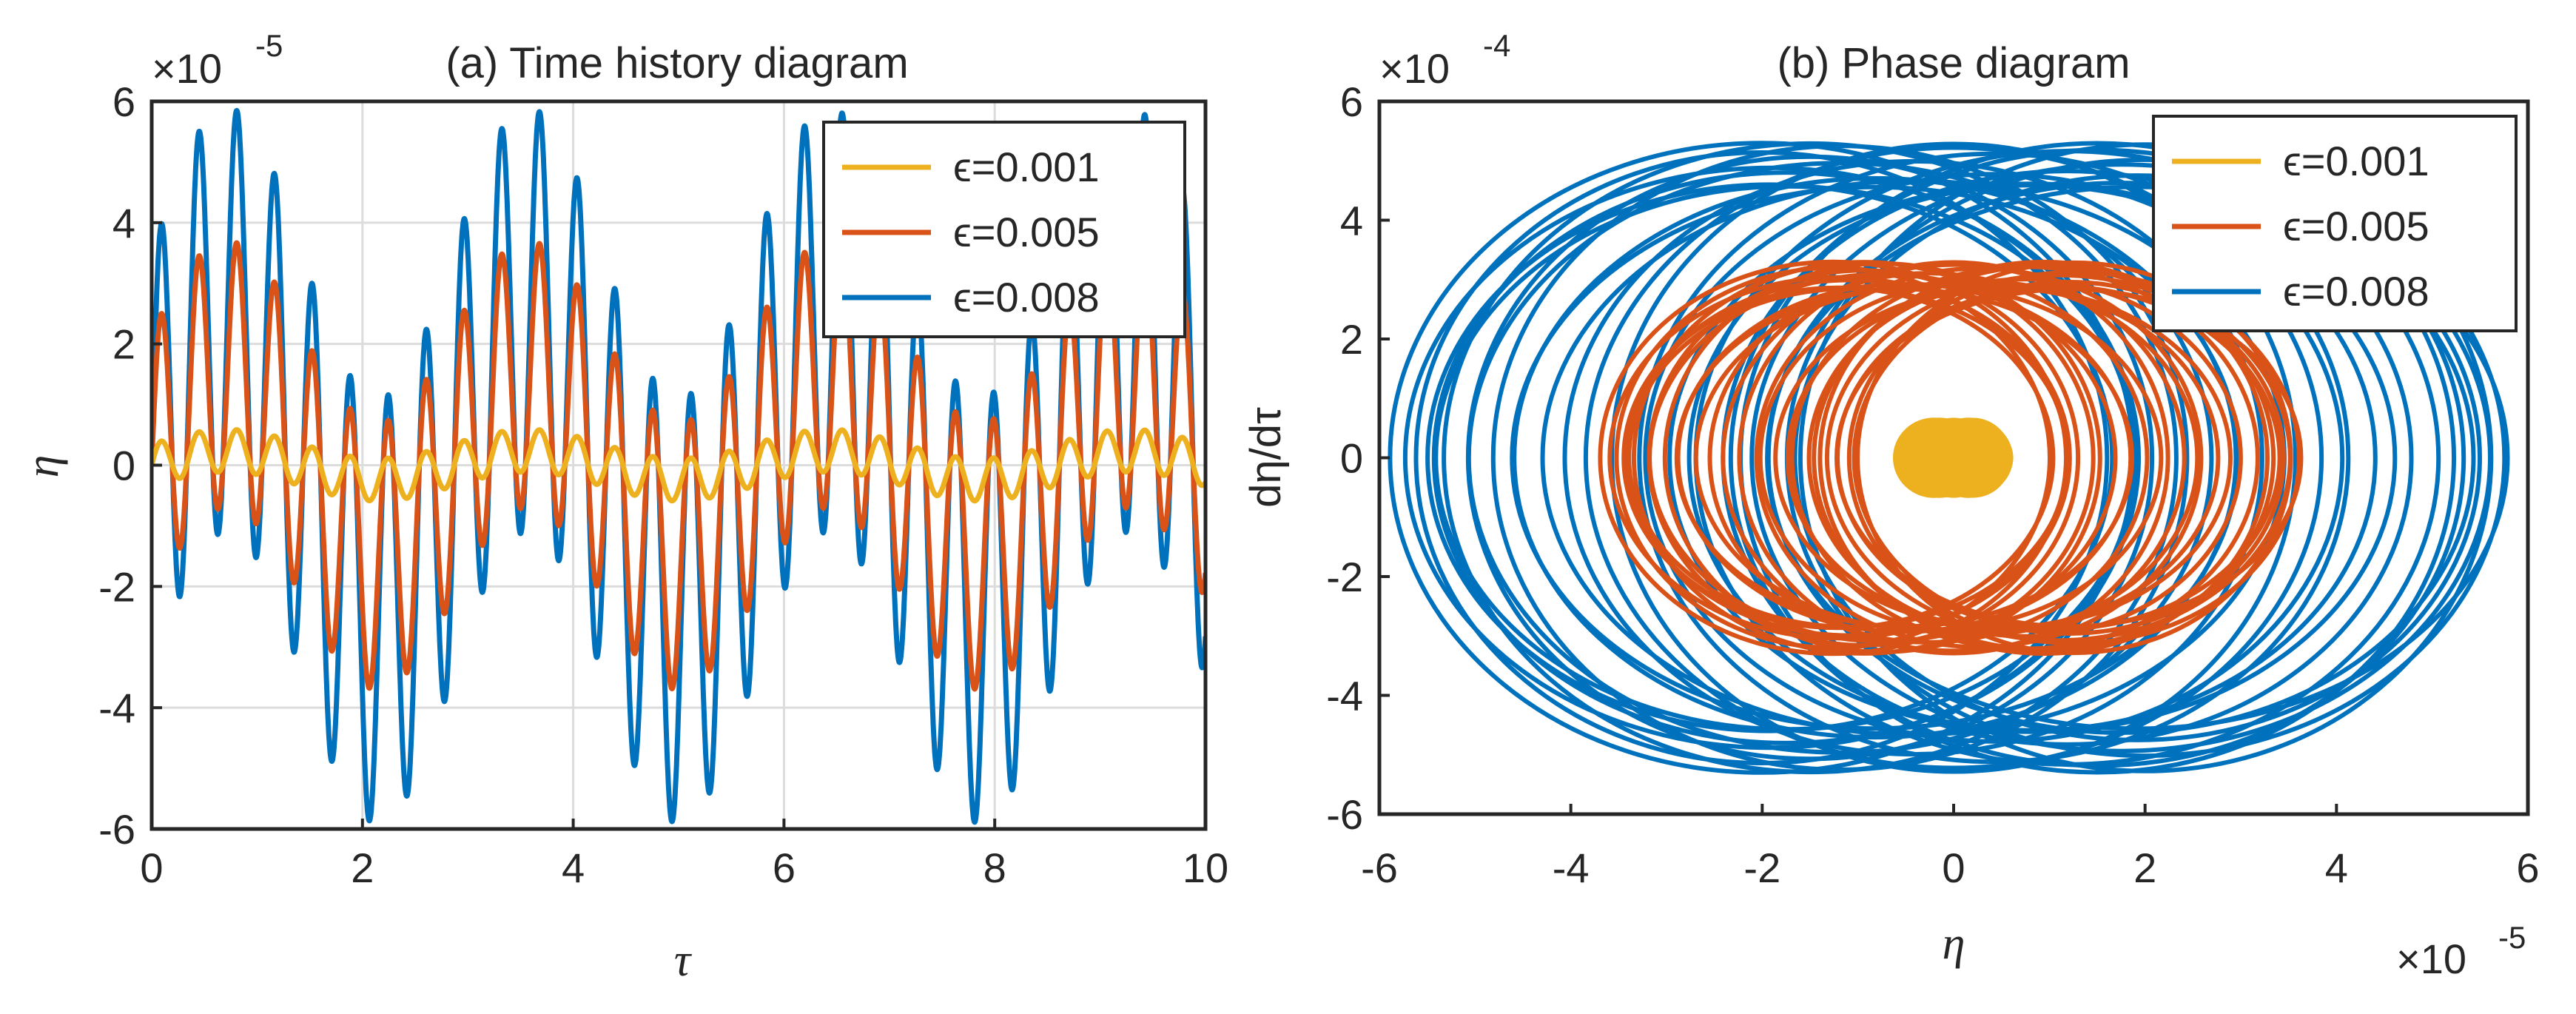 The width and height of the screenshot is (2576, 1014). I want to click on y-axis-label-b: dη/dτ, so click(1266, 457).